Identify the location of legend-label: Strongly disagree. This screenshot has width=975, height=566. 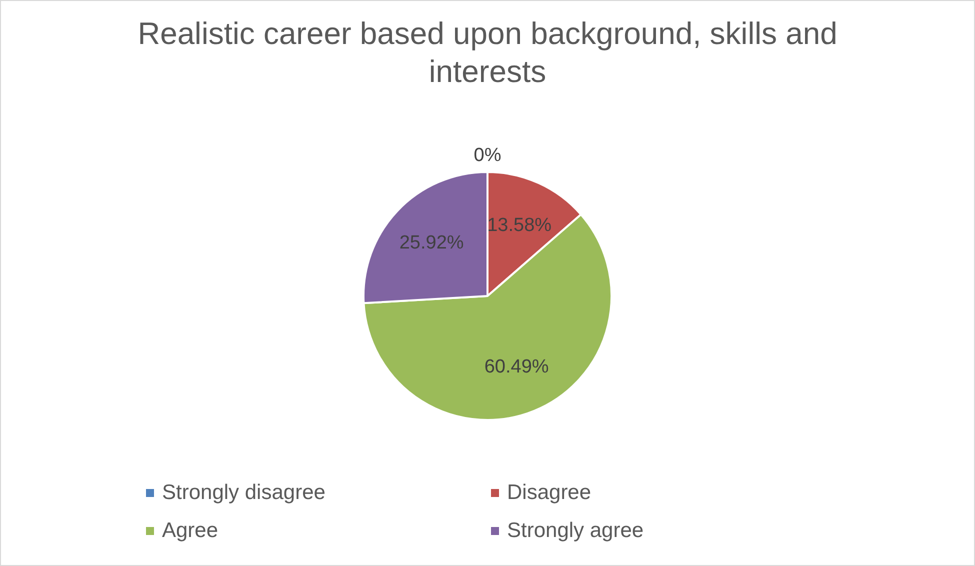
(244, 493).